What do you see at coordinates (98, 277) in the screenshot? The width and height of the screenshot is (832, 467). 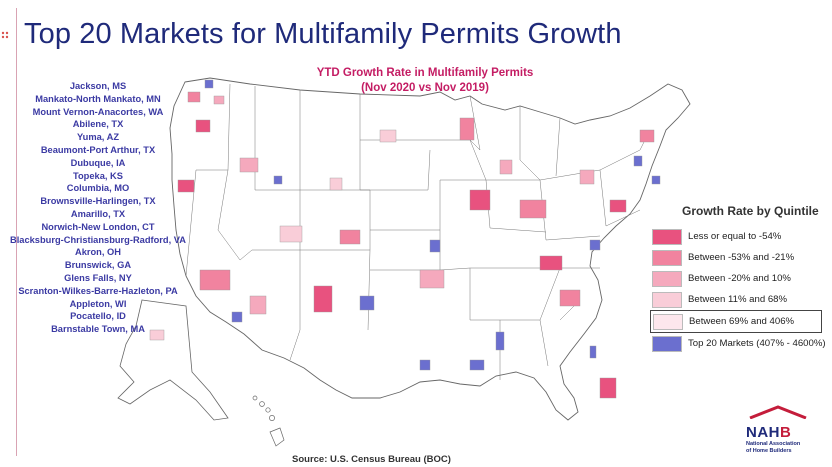 I see `market-item: Glens Falls, NY` at bounding box center [98, 277].